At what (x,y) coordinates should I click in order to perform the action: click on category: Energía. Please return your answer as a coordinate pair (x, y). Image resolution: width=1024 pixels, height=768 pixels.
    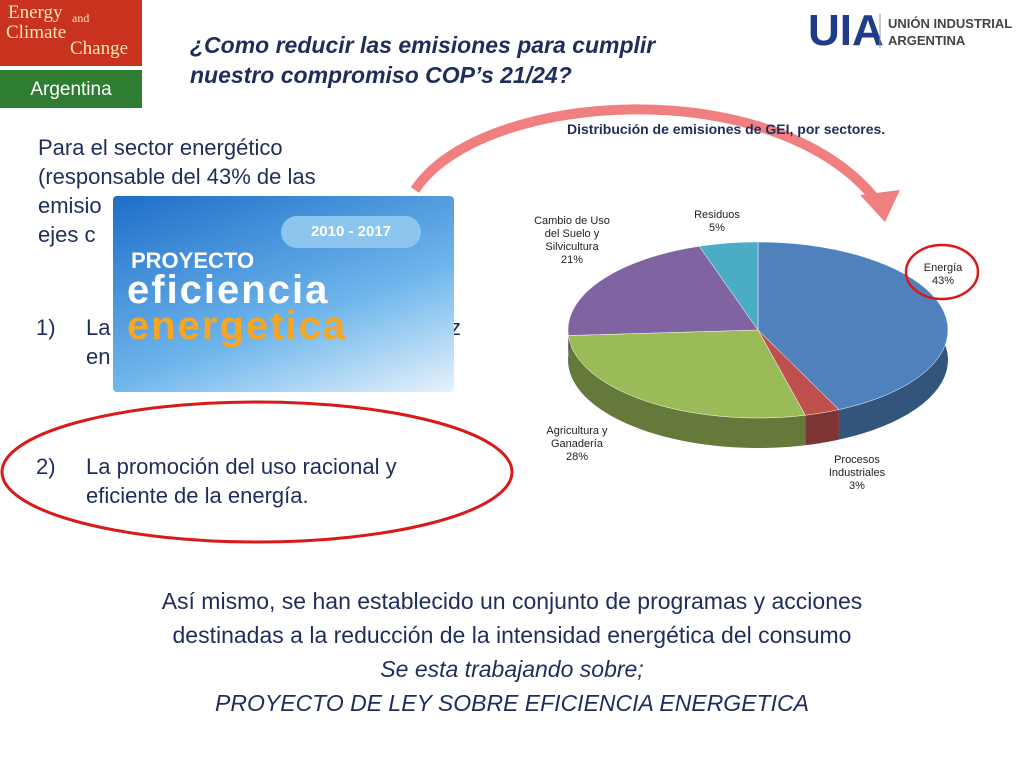
    Looking at the image, I should click on (943, 268).